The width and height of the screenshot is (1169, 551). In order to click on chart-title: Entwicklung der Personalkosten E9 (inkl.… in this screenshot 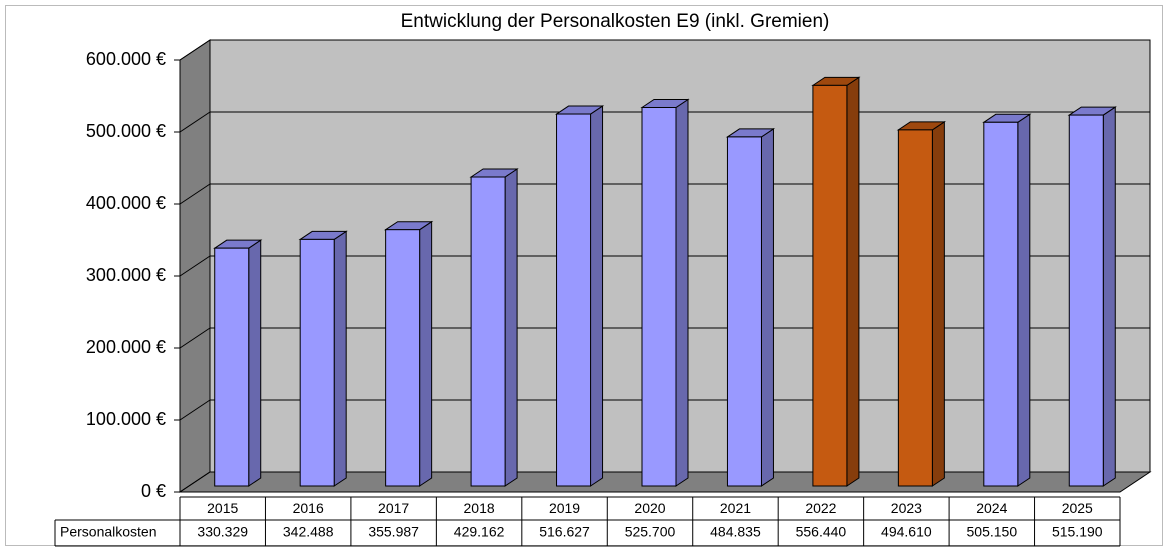, I will do `click(615, 21)`.